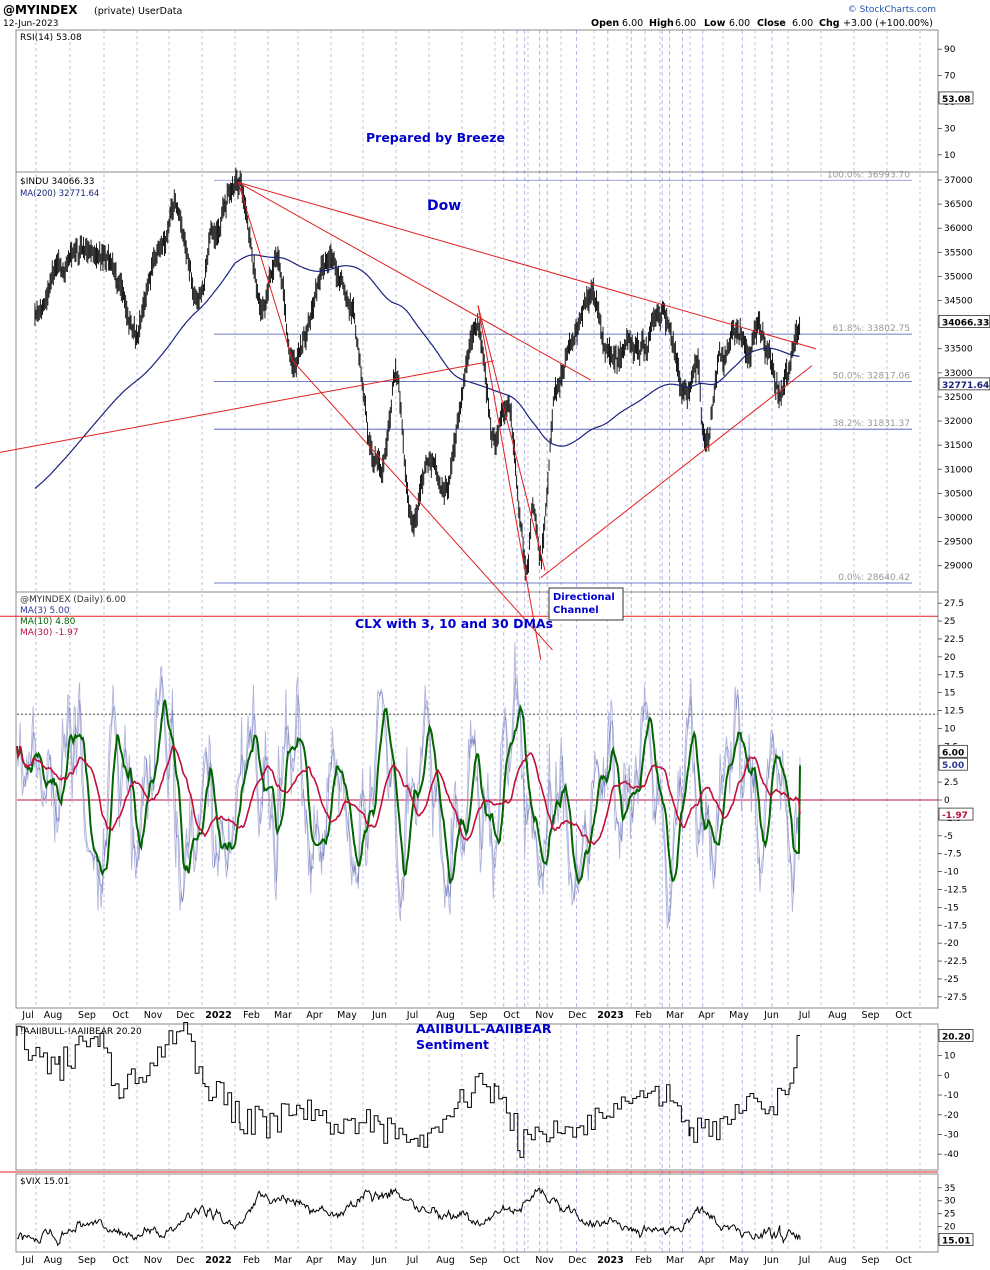  What do you see at coordinates (958, 181) in the screenshot?
I see `dow-axis-tick-label: 37000` at bounding box center [958, 181].